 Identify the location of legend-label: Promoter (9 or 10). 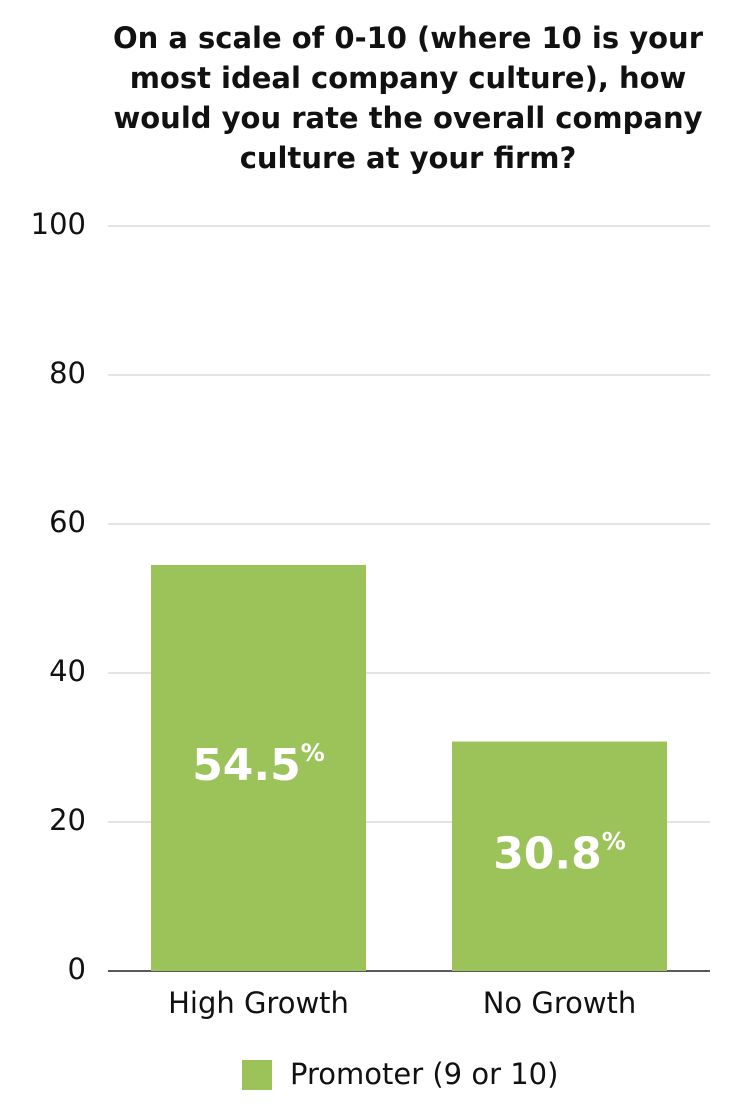
(424, 1074).